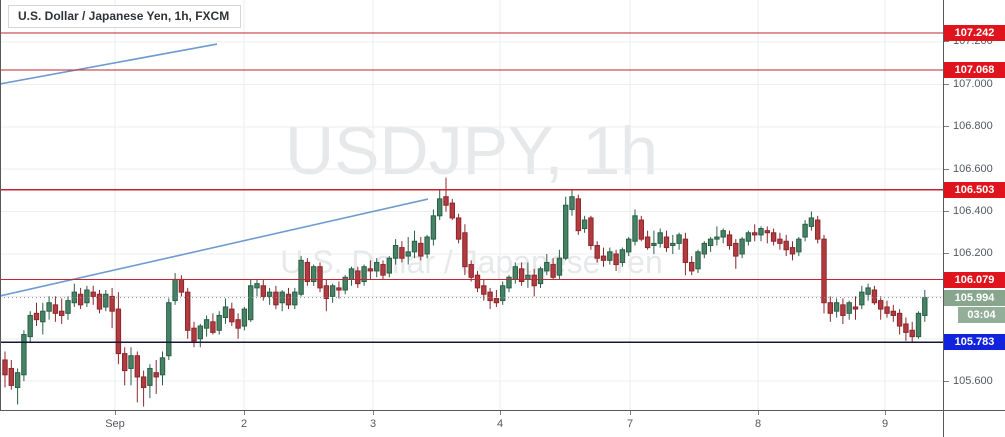  Describe the element at coordinates (471, 423) in the screenshot. I see `time-axis: Sep 2 3 4 7 8 9` at that location.